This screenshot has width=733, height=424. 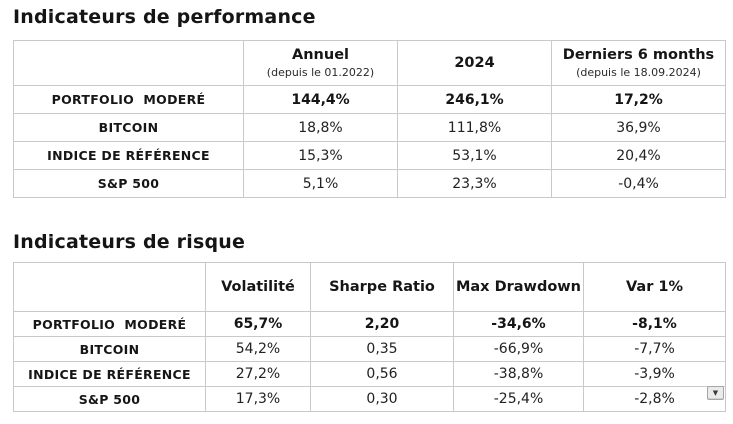 What do you see at coordinates (382, 399) in the screenshot?
I see `table-cell: 0,30` at bounding box center [382, 399].